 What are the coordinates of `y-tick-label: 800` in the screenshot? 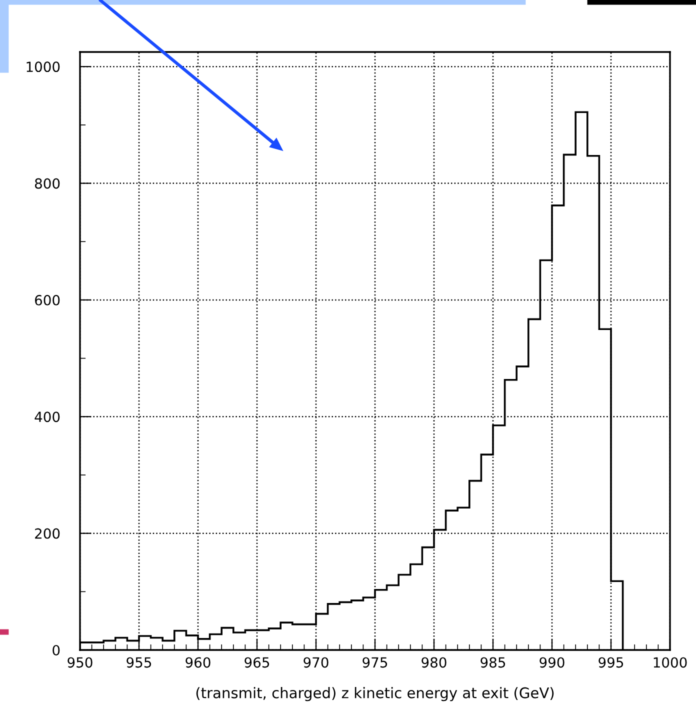 It's located at (47, 183).